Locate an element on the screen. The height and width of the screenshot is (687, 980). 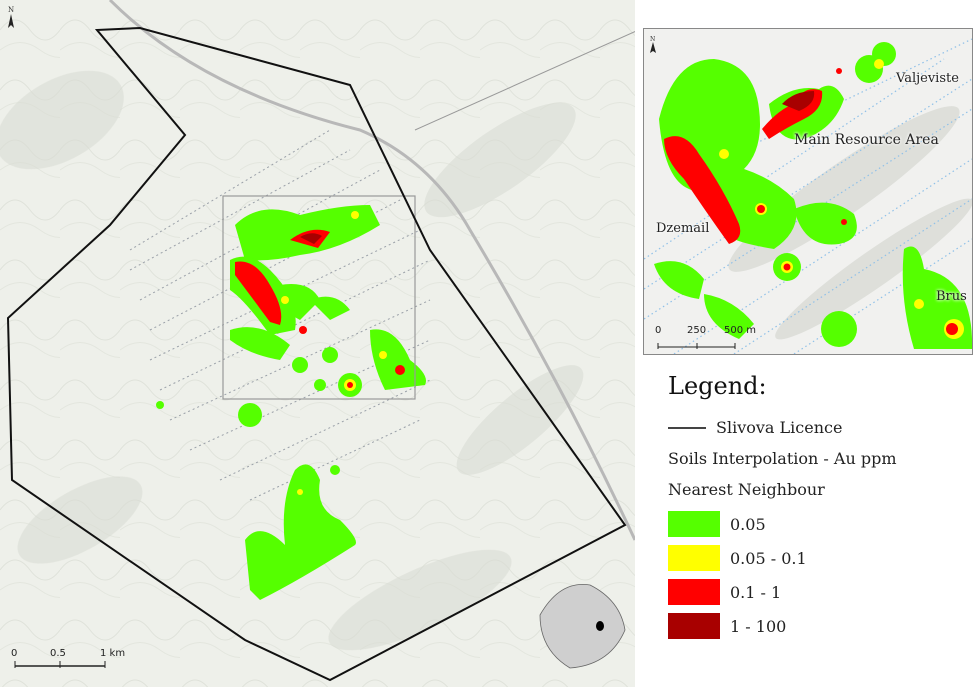
legend-item: 0.1 - 1 is located at coordinates (823, 592).